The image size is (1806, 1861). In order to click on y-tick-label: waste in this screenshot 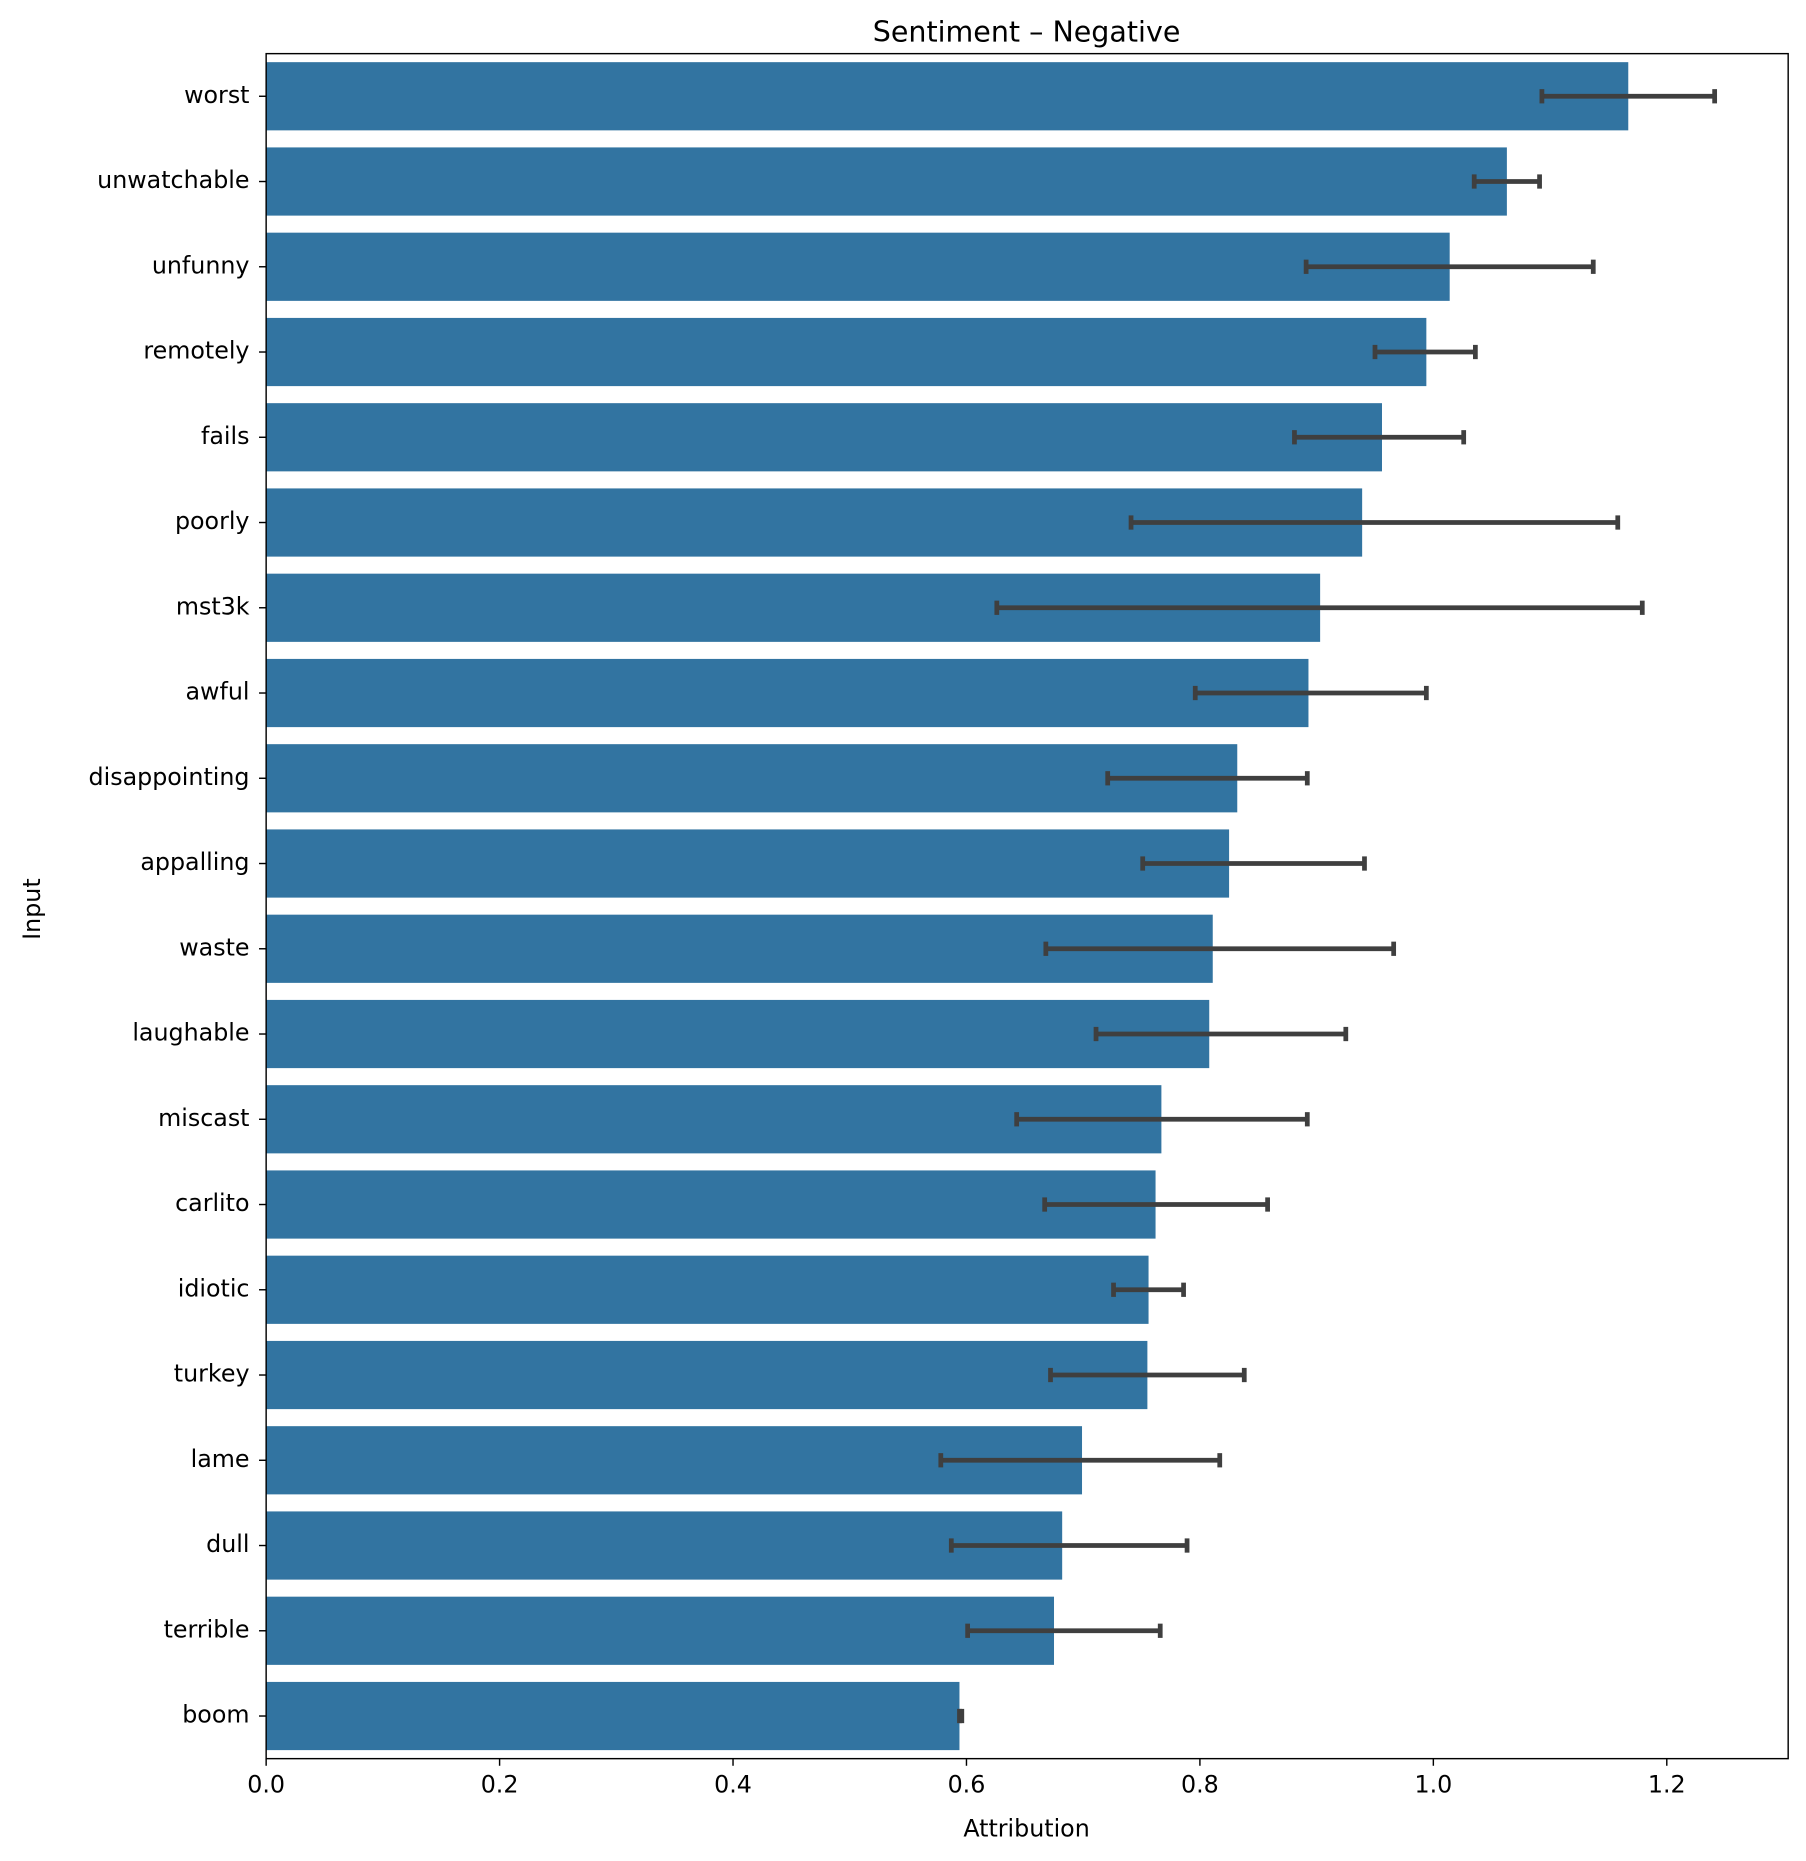, I will do `click(214, 947)`.